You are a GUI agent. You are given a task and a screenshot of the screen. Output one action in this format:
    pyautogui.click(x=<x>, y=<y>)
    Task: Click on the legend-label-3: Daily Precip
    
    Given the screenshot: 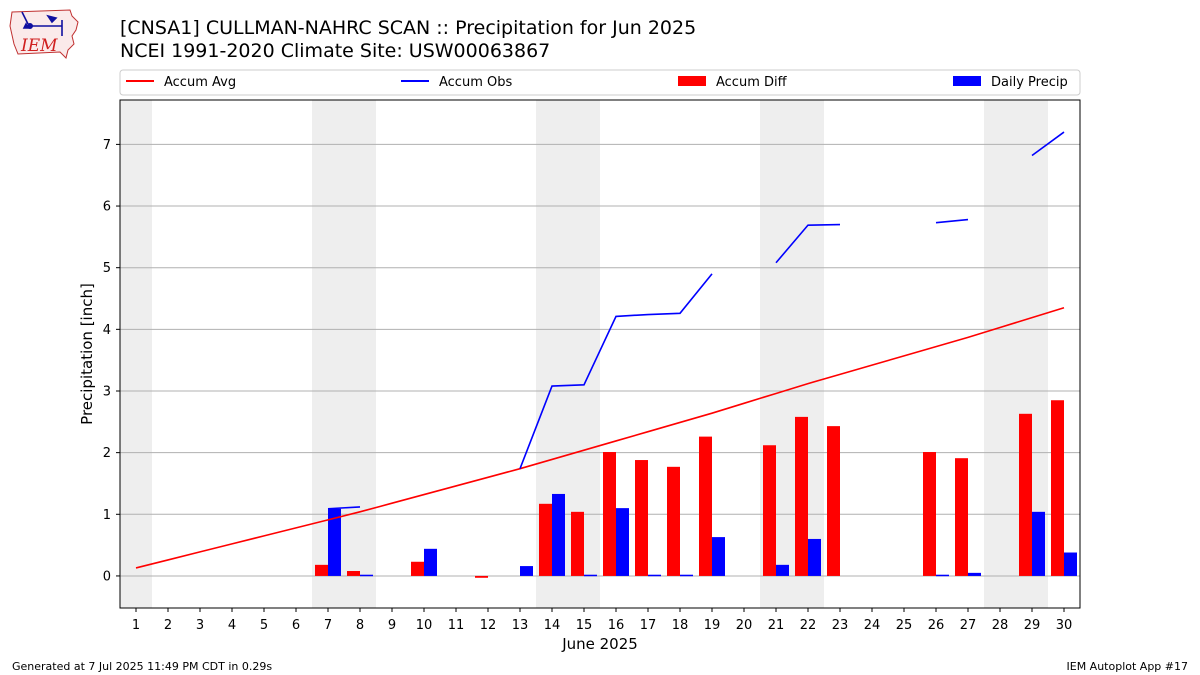 What is the action you would take?
    pyautogui.click(x=1029, y=82)
    